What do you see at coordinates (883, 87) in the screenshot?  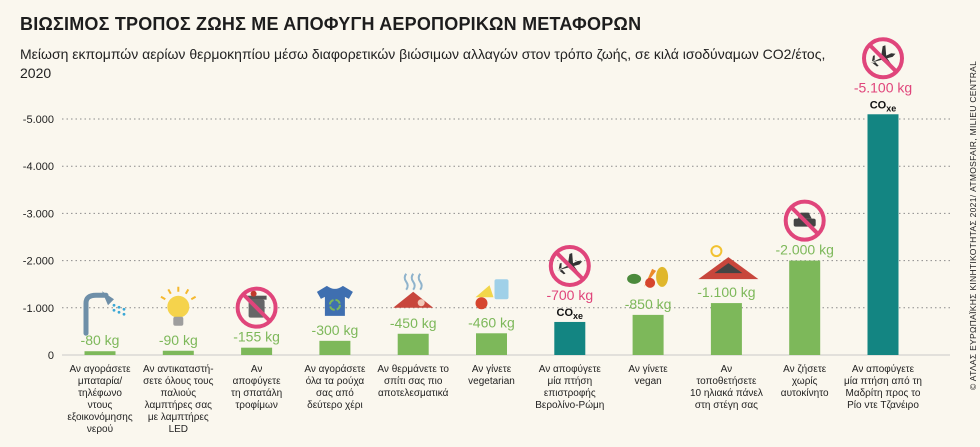 I see `value-label: -5.100 kg` at bounding box center [883, 87].